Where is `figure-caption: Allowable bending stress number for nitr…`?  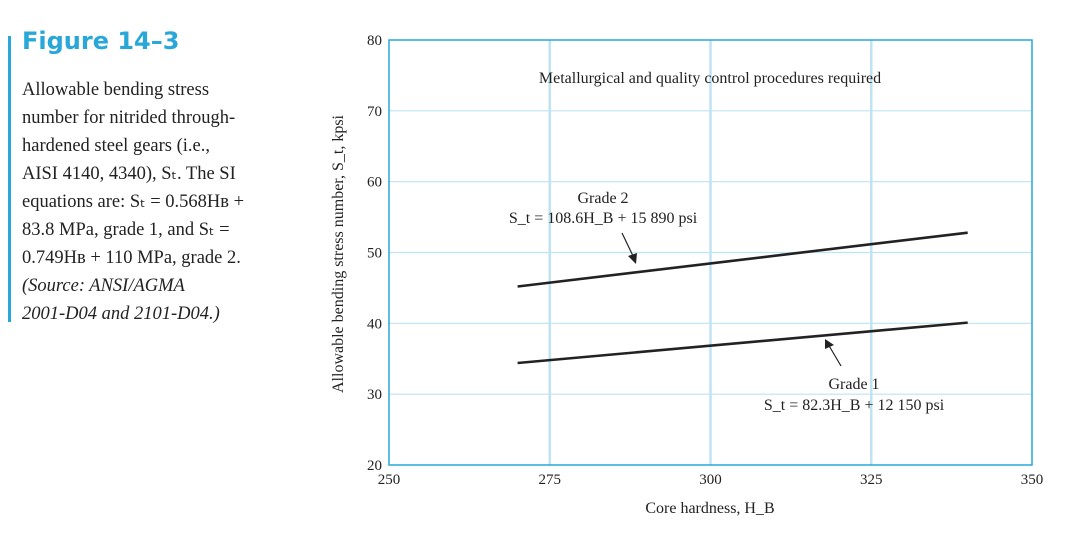 figure-caption: Allowable bending stress number for nitr… is located at coordinates (157, 202).